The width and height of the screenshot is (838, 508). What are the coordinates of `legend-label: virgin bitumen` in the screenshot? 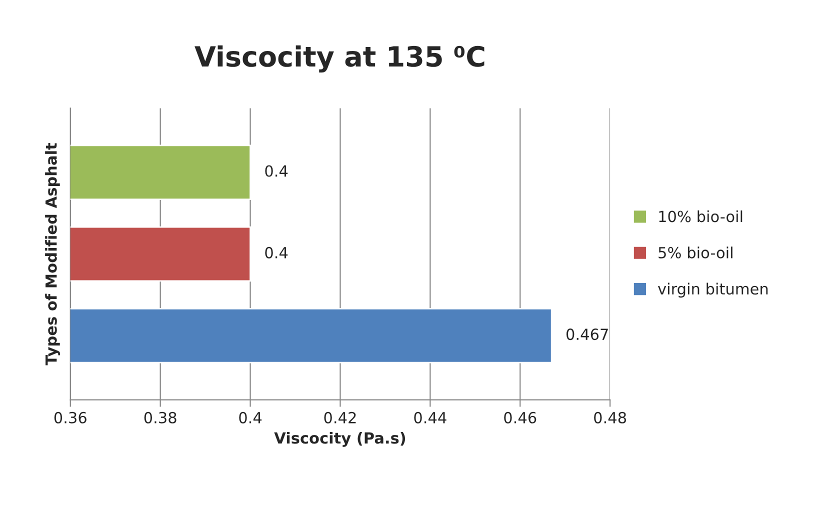 It's located at (713, 290).